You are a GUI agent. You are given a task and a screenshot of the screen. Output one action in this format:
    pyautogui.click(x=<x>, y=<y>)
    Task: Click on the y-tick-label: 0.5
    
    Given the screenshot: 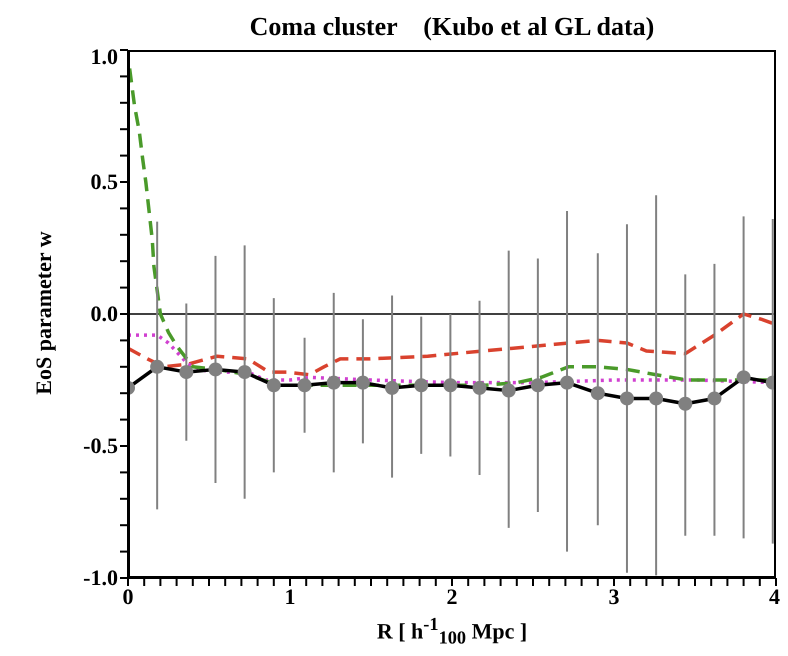 What is the action you would take?
    pyautogui.click(x=104, y=181)
    